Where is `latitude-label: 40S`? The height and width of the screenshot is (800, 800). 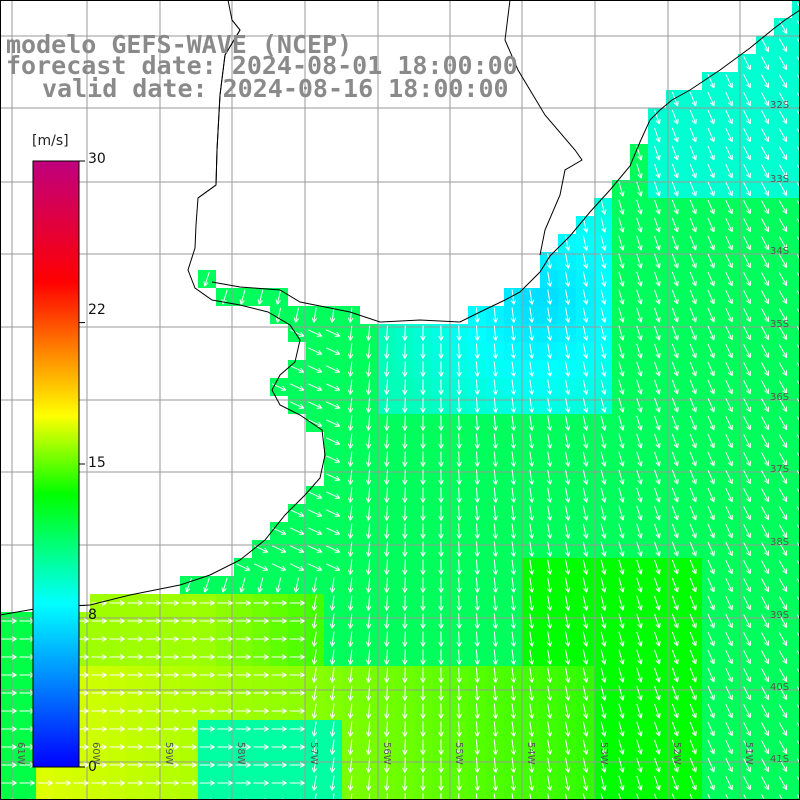 latitude-label: 40S is located at coordinates (780, 687).